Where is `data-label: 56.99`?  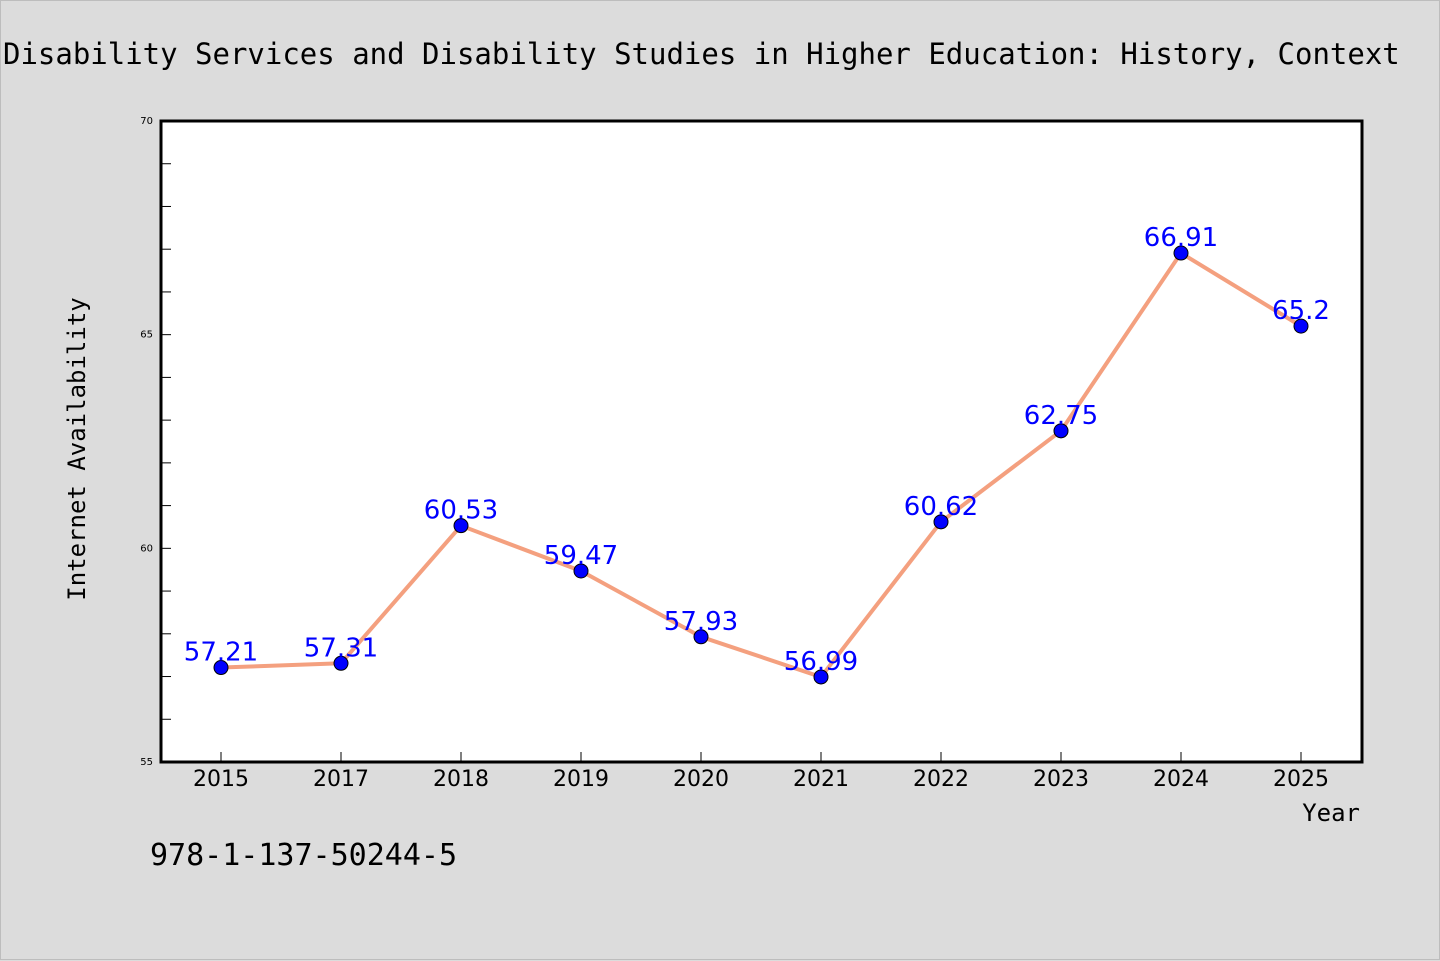 data-label: 56.99 is located at coordinates (821, 662).